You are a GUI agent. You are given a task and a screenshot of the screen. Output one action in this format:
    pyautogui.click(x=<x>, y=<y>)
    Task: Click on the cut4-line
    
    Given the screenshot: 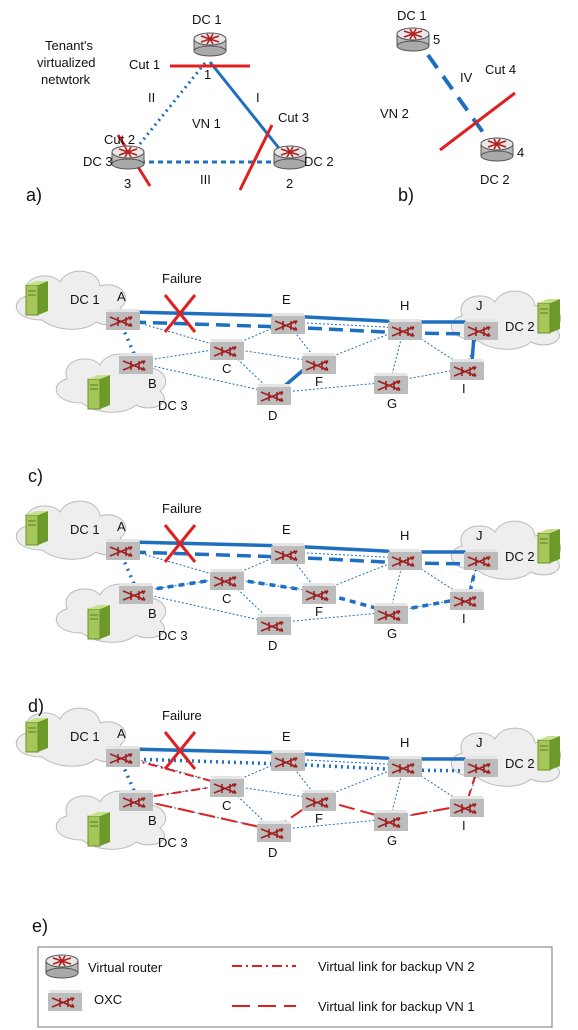 What is the action you would take?
    pyautogui.click(x=477, y=121)
    